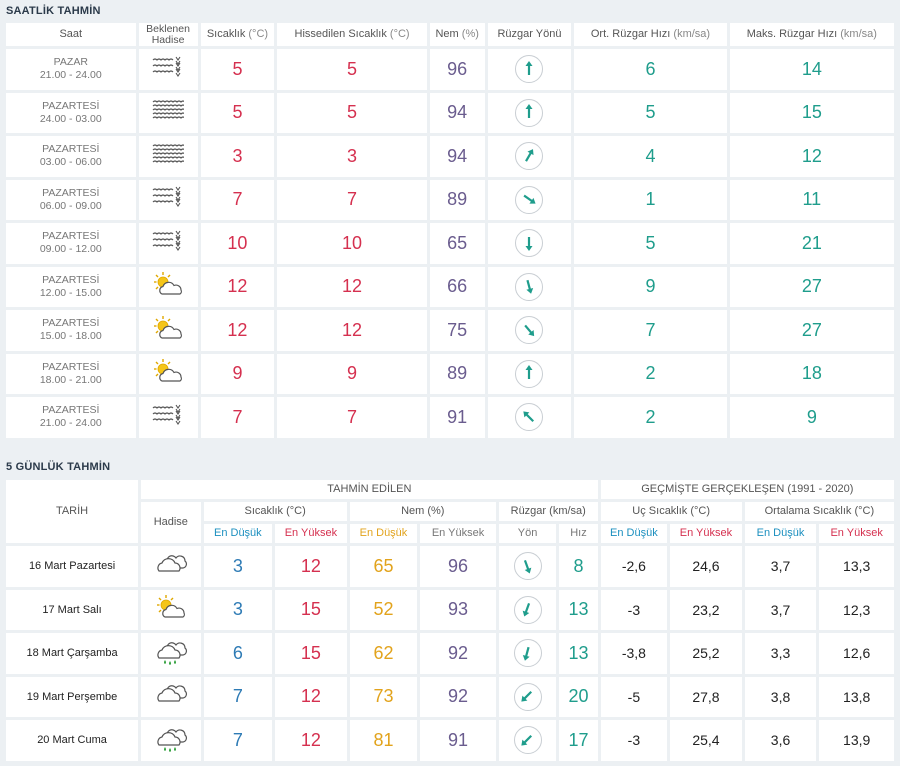  What do you see at coordinates (811, 286) in the screenshot?
I see `hourly-wind-max: 27` at bounding box center [811, 286].